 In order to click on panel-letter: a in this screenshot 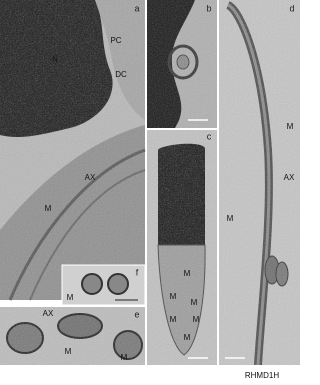, I will do `click(136, 8)`.